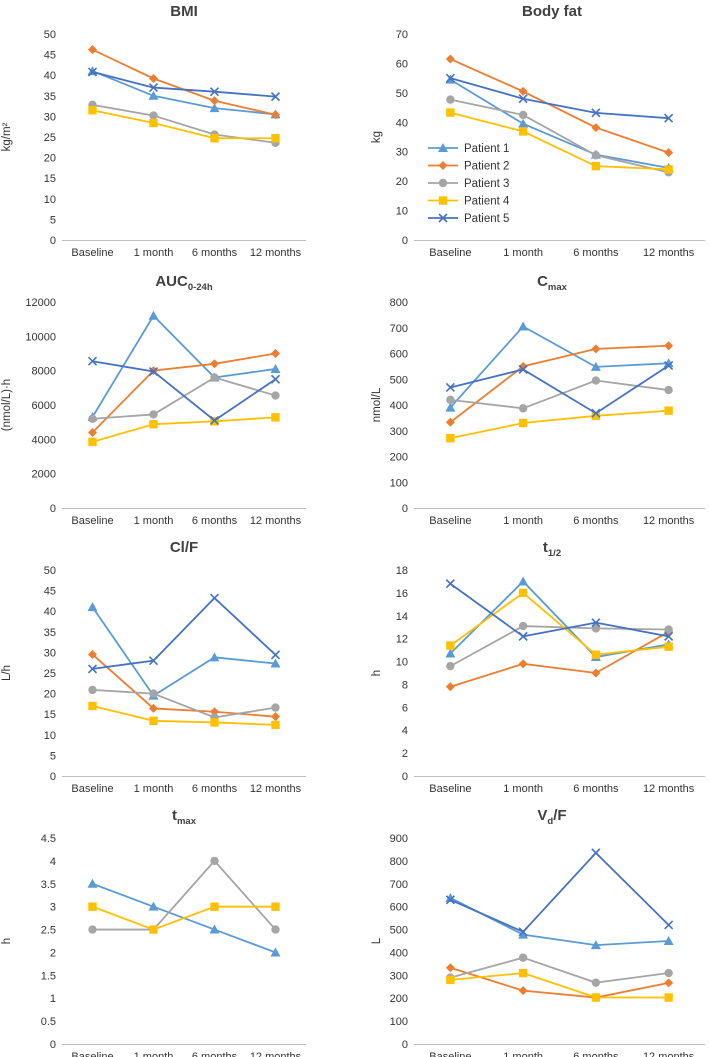 This screenshot has width=709, height=1057. What do you see at coordinates (44, 440) in the screenshot?
I see `y-tick-label: 4000` at bounding box center [44, 440].